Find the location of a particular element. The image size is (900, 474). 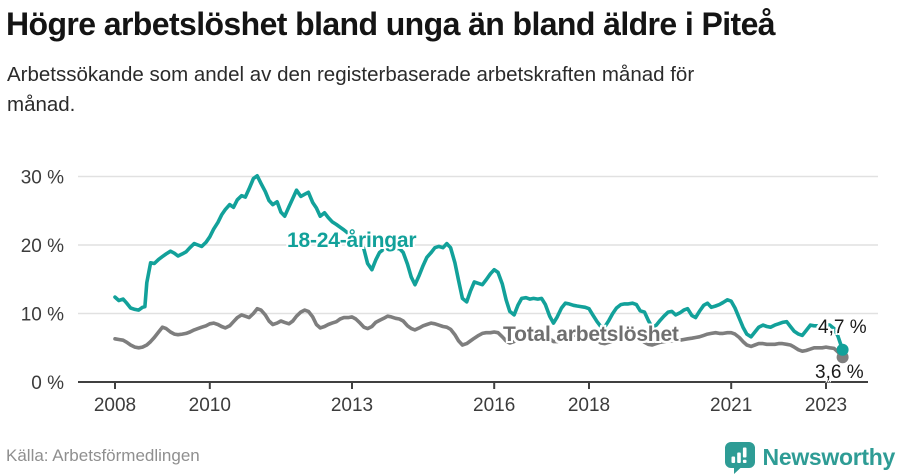

series-label-total: Total arbetslöshet is located at coordinates (591, 334).